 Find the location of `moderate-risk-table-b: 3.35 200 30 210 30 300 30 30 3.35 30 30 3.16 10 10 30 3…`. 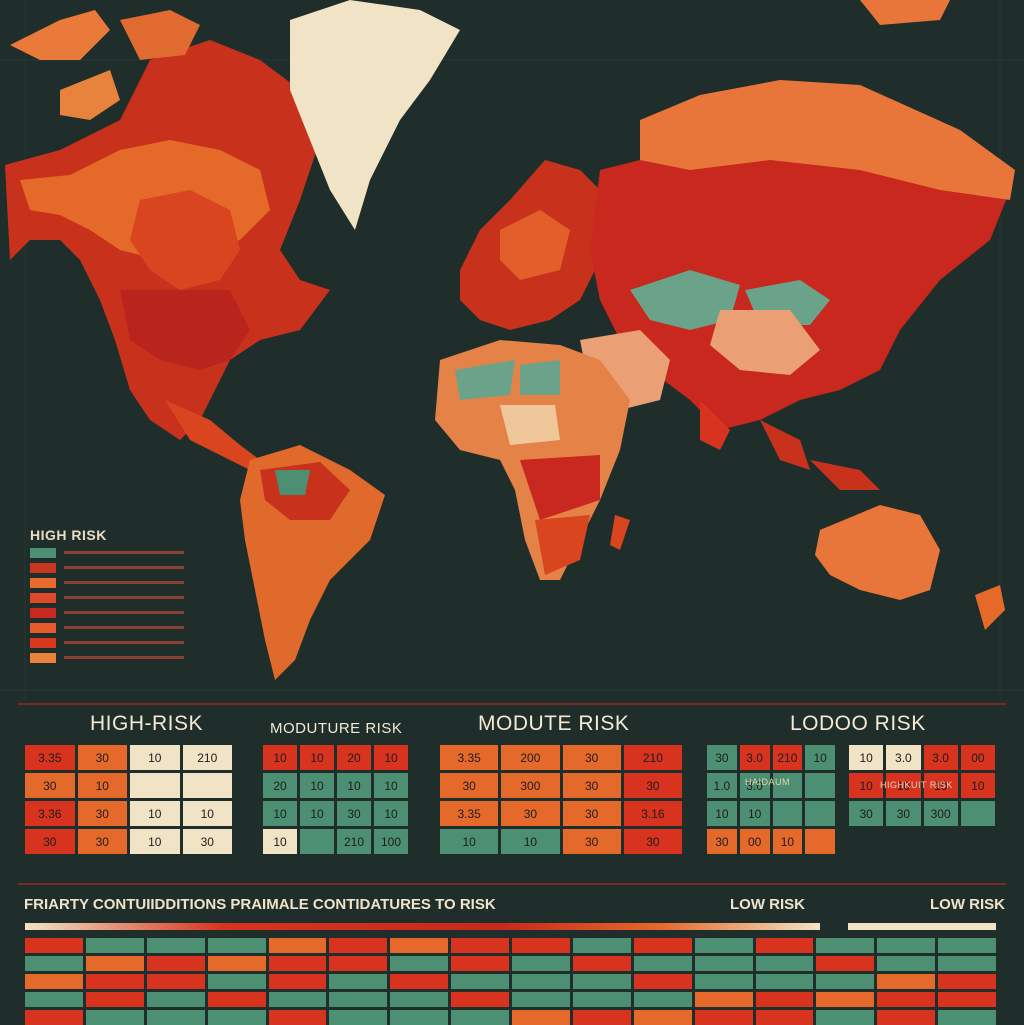

moderate-risk-table-b: 3.35 200 30 210 30 300 30 30 3.35 30 30 3.16 10 10 30 3… is located at coordinates (561, 799).